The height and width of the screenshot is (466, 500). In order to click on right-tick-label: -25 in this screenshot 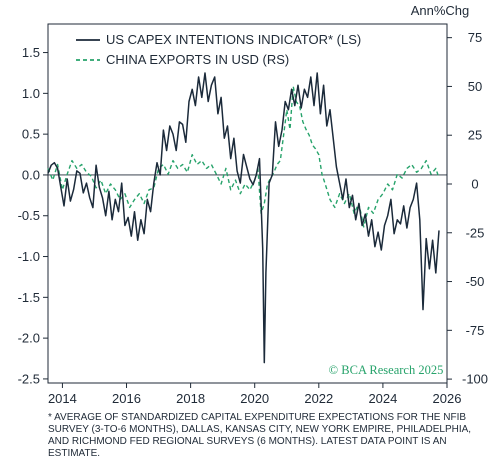, I will do `click(475, 232)`.